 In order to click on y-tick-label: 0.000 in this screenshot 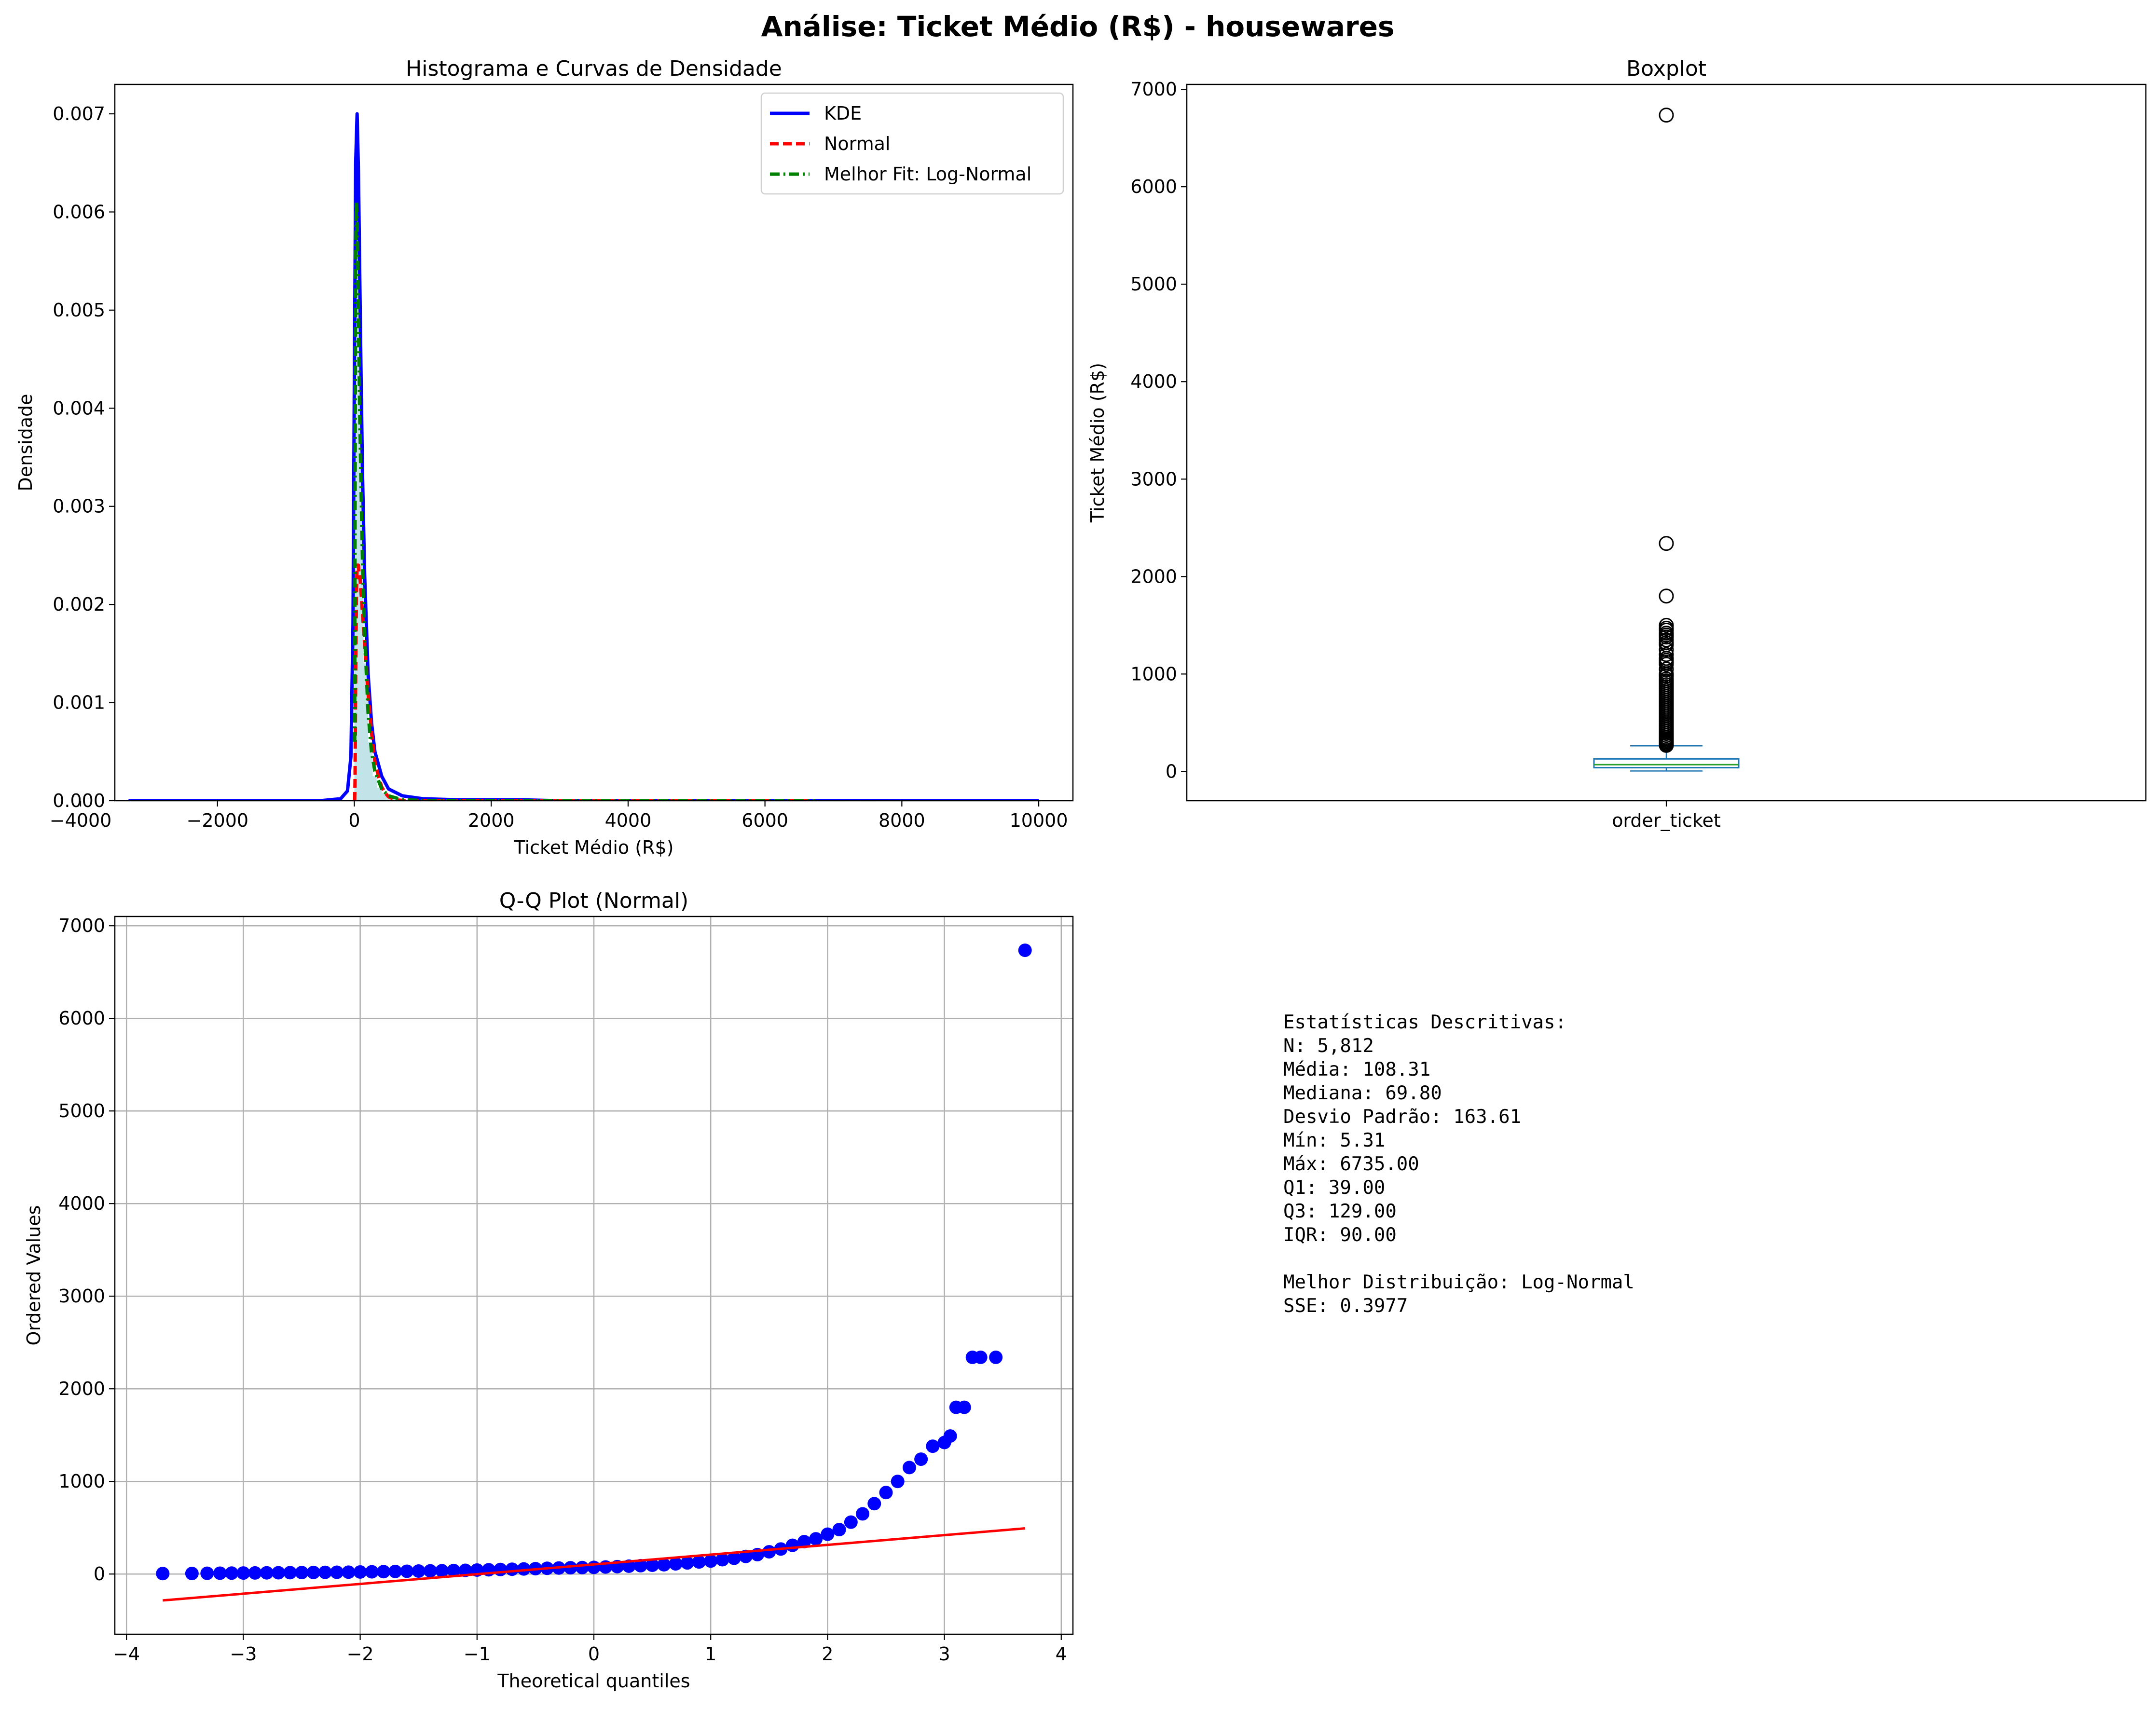, I will do `click(79, 800)`.